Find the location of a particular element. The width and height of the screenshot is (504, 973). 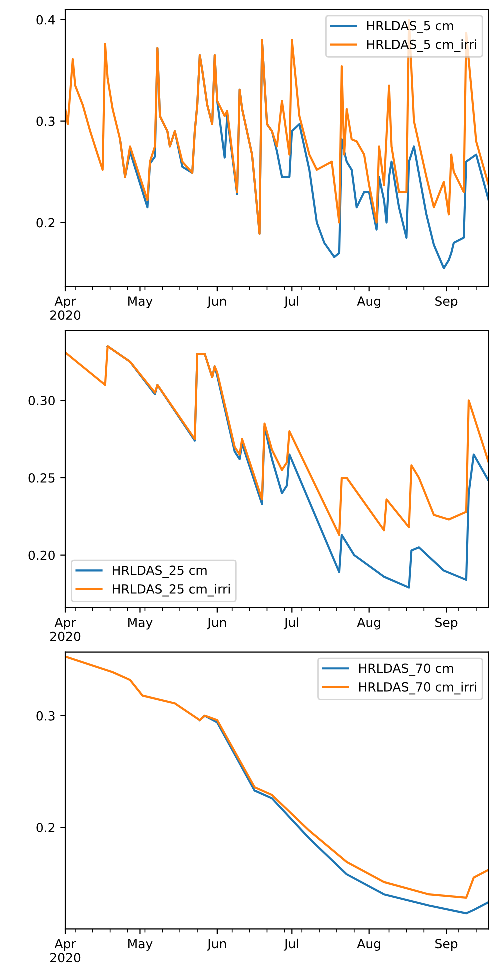

legend-label: HRLDAS_70 cm_irri is located at coordinates (417, 688).